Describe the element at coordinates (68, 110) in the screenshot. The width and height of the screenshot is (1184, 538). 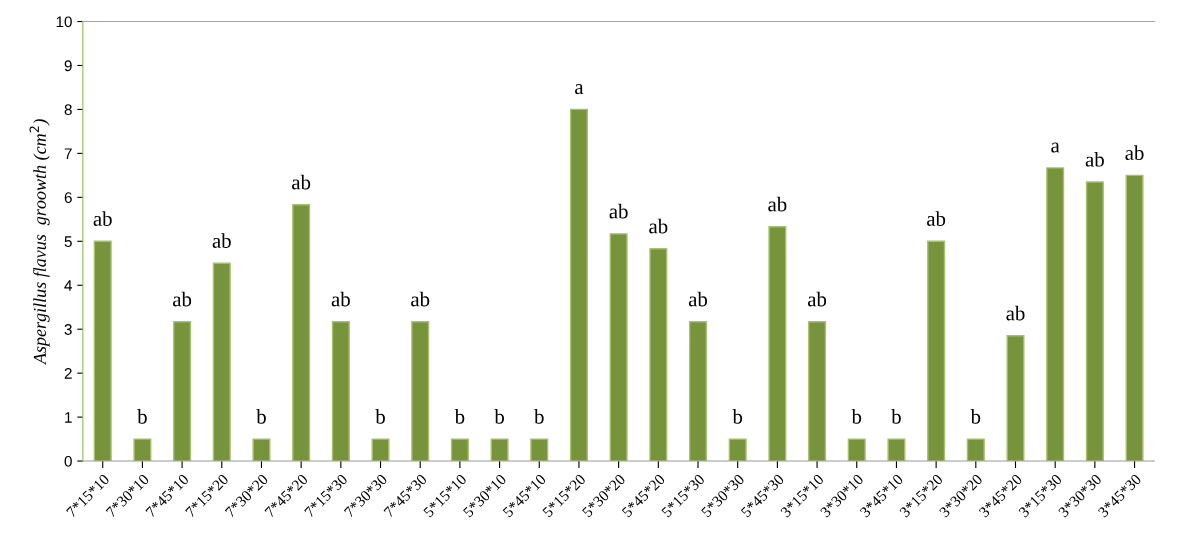
I see `y-tick-label: 8` at that location.